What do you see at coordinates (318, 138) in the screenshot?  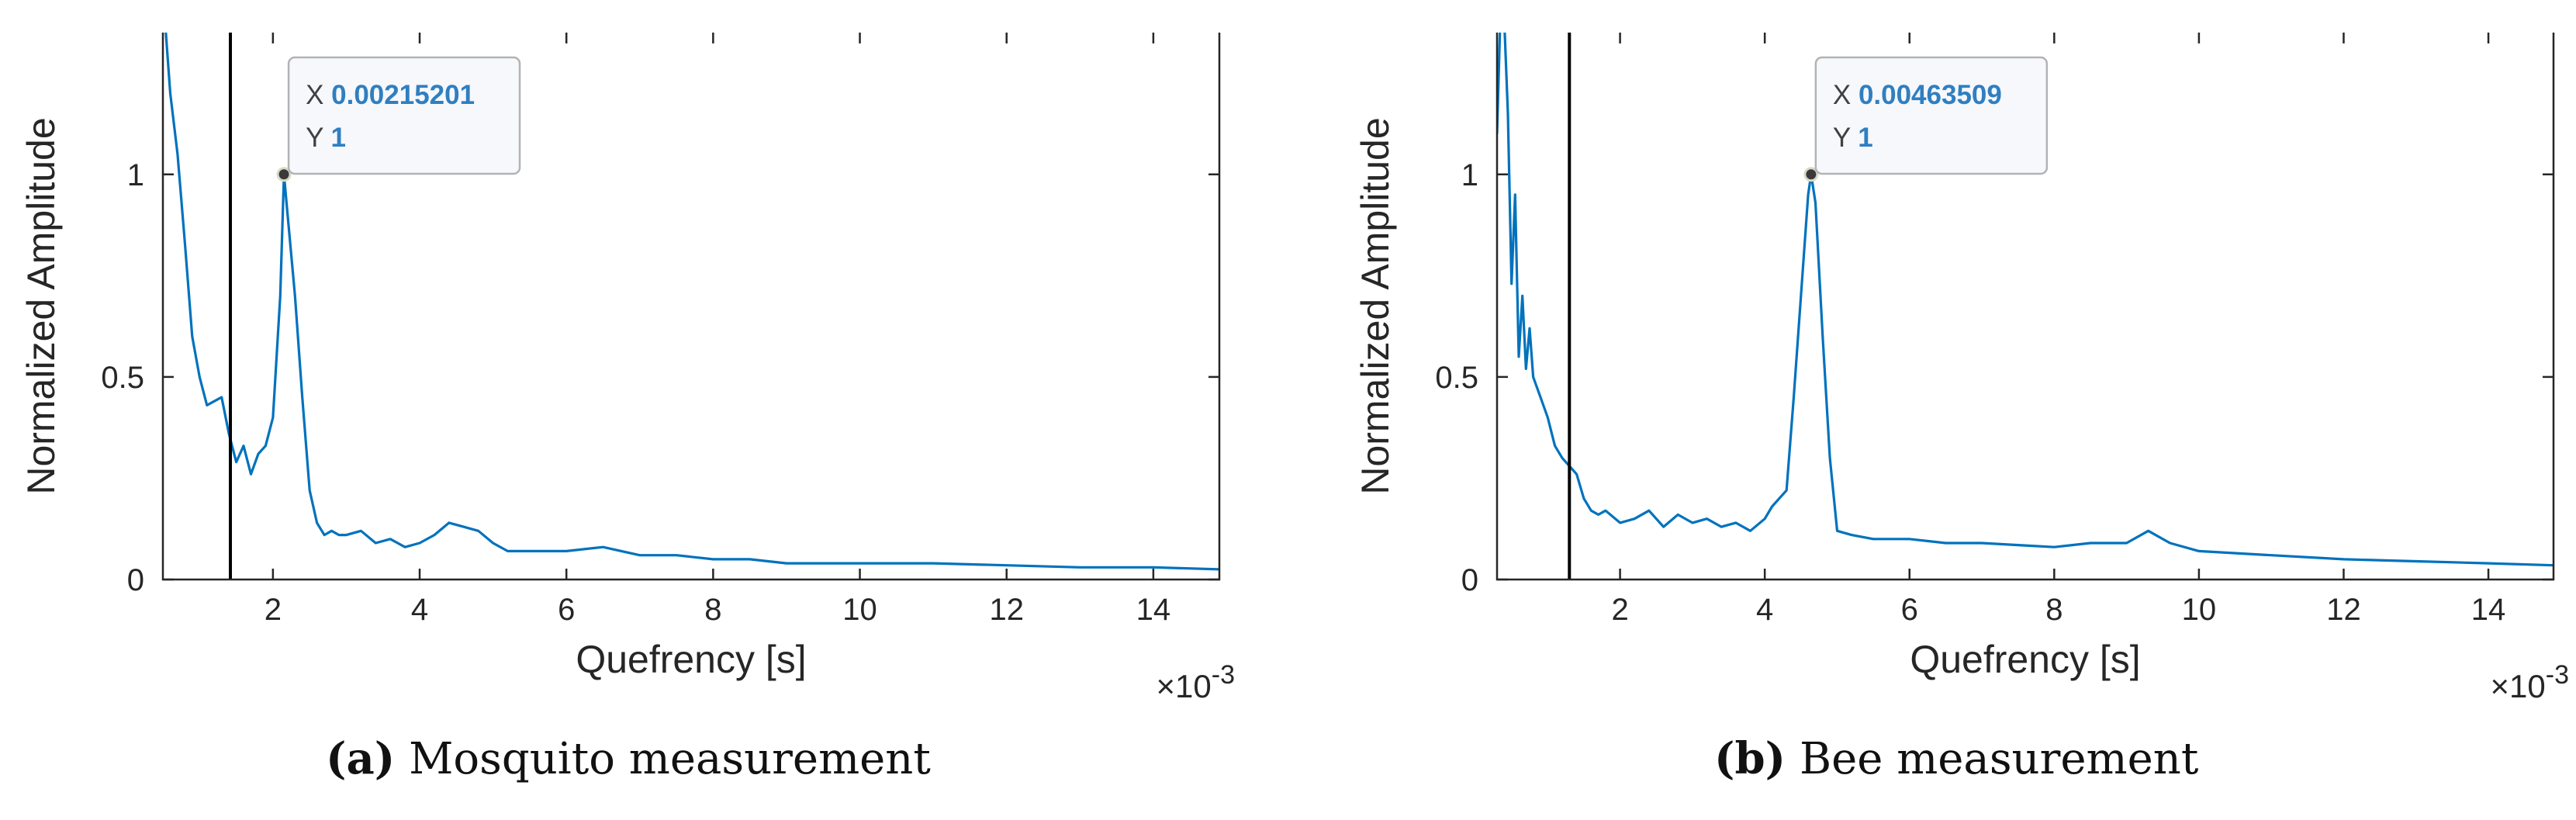 I see `chart-a-datatip-y-label: Y` at bounding box center [318, 138].